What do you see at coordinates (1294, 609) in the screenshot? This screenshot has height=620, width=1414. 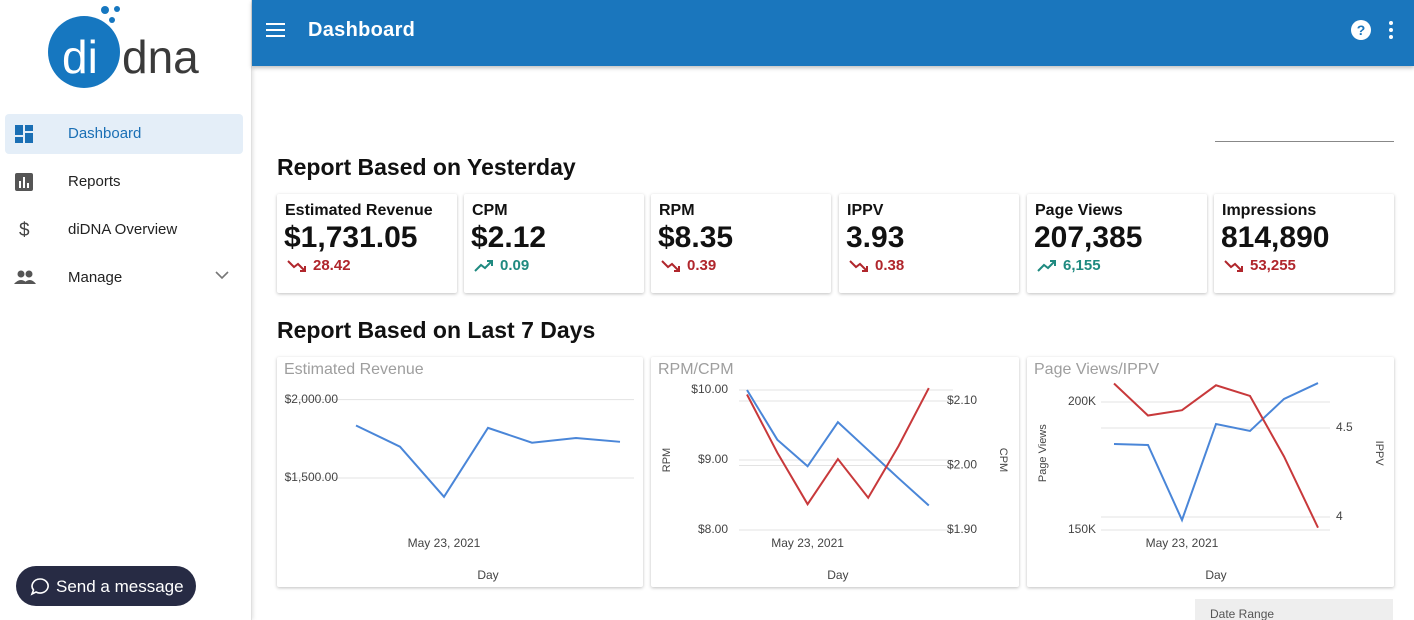 I see `date-range-field: Date Range` at bounding box center [1294, 609].